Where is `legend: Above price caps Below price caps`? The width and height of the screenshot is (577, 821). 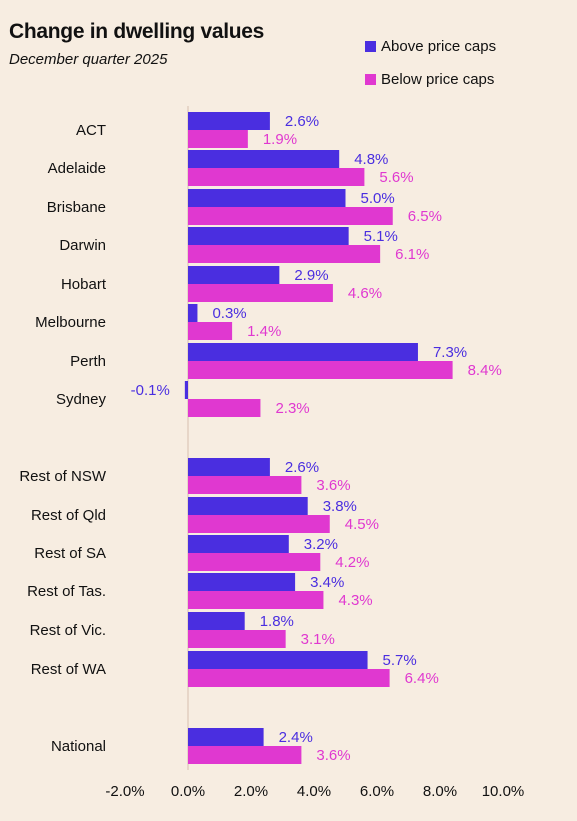 legend: Above price caps Below price caps is located at coordinates (430, 63).